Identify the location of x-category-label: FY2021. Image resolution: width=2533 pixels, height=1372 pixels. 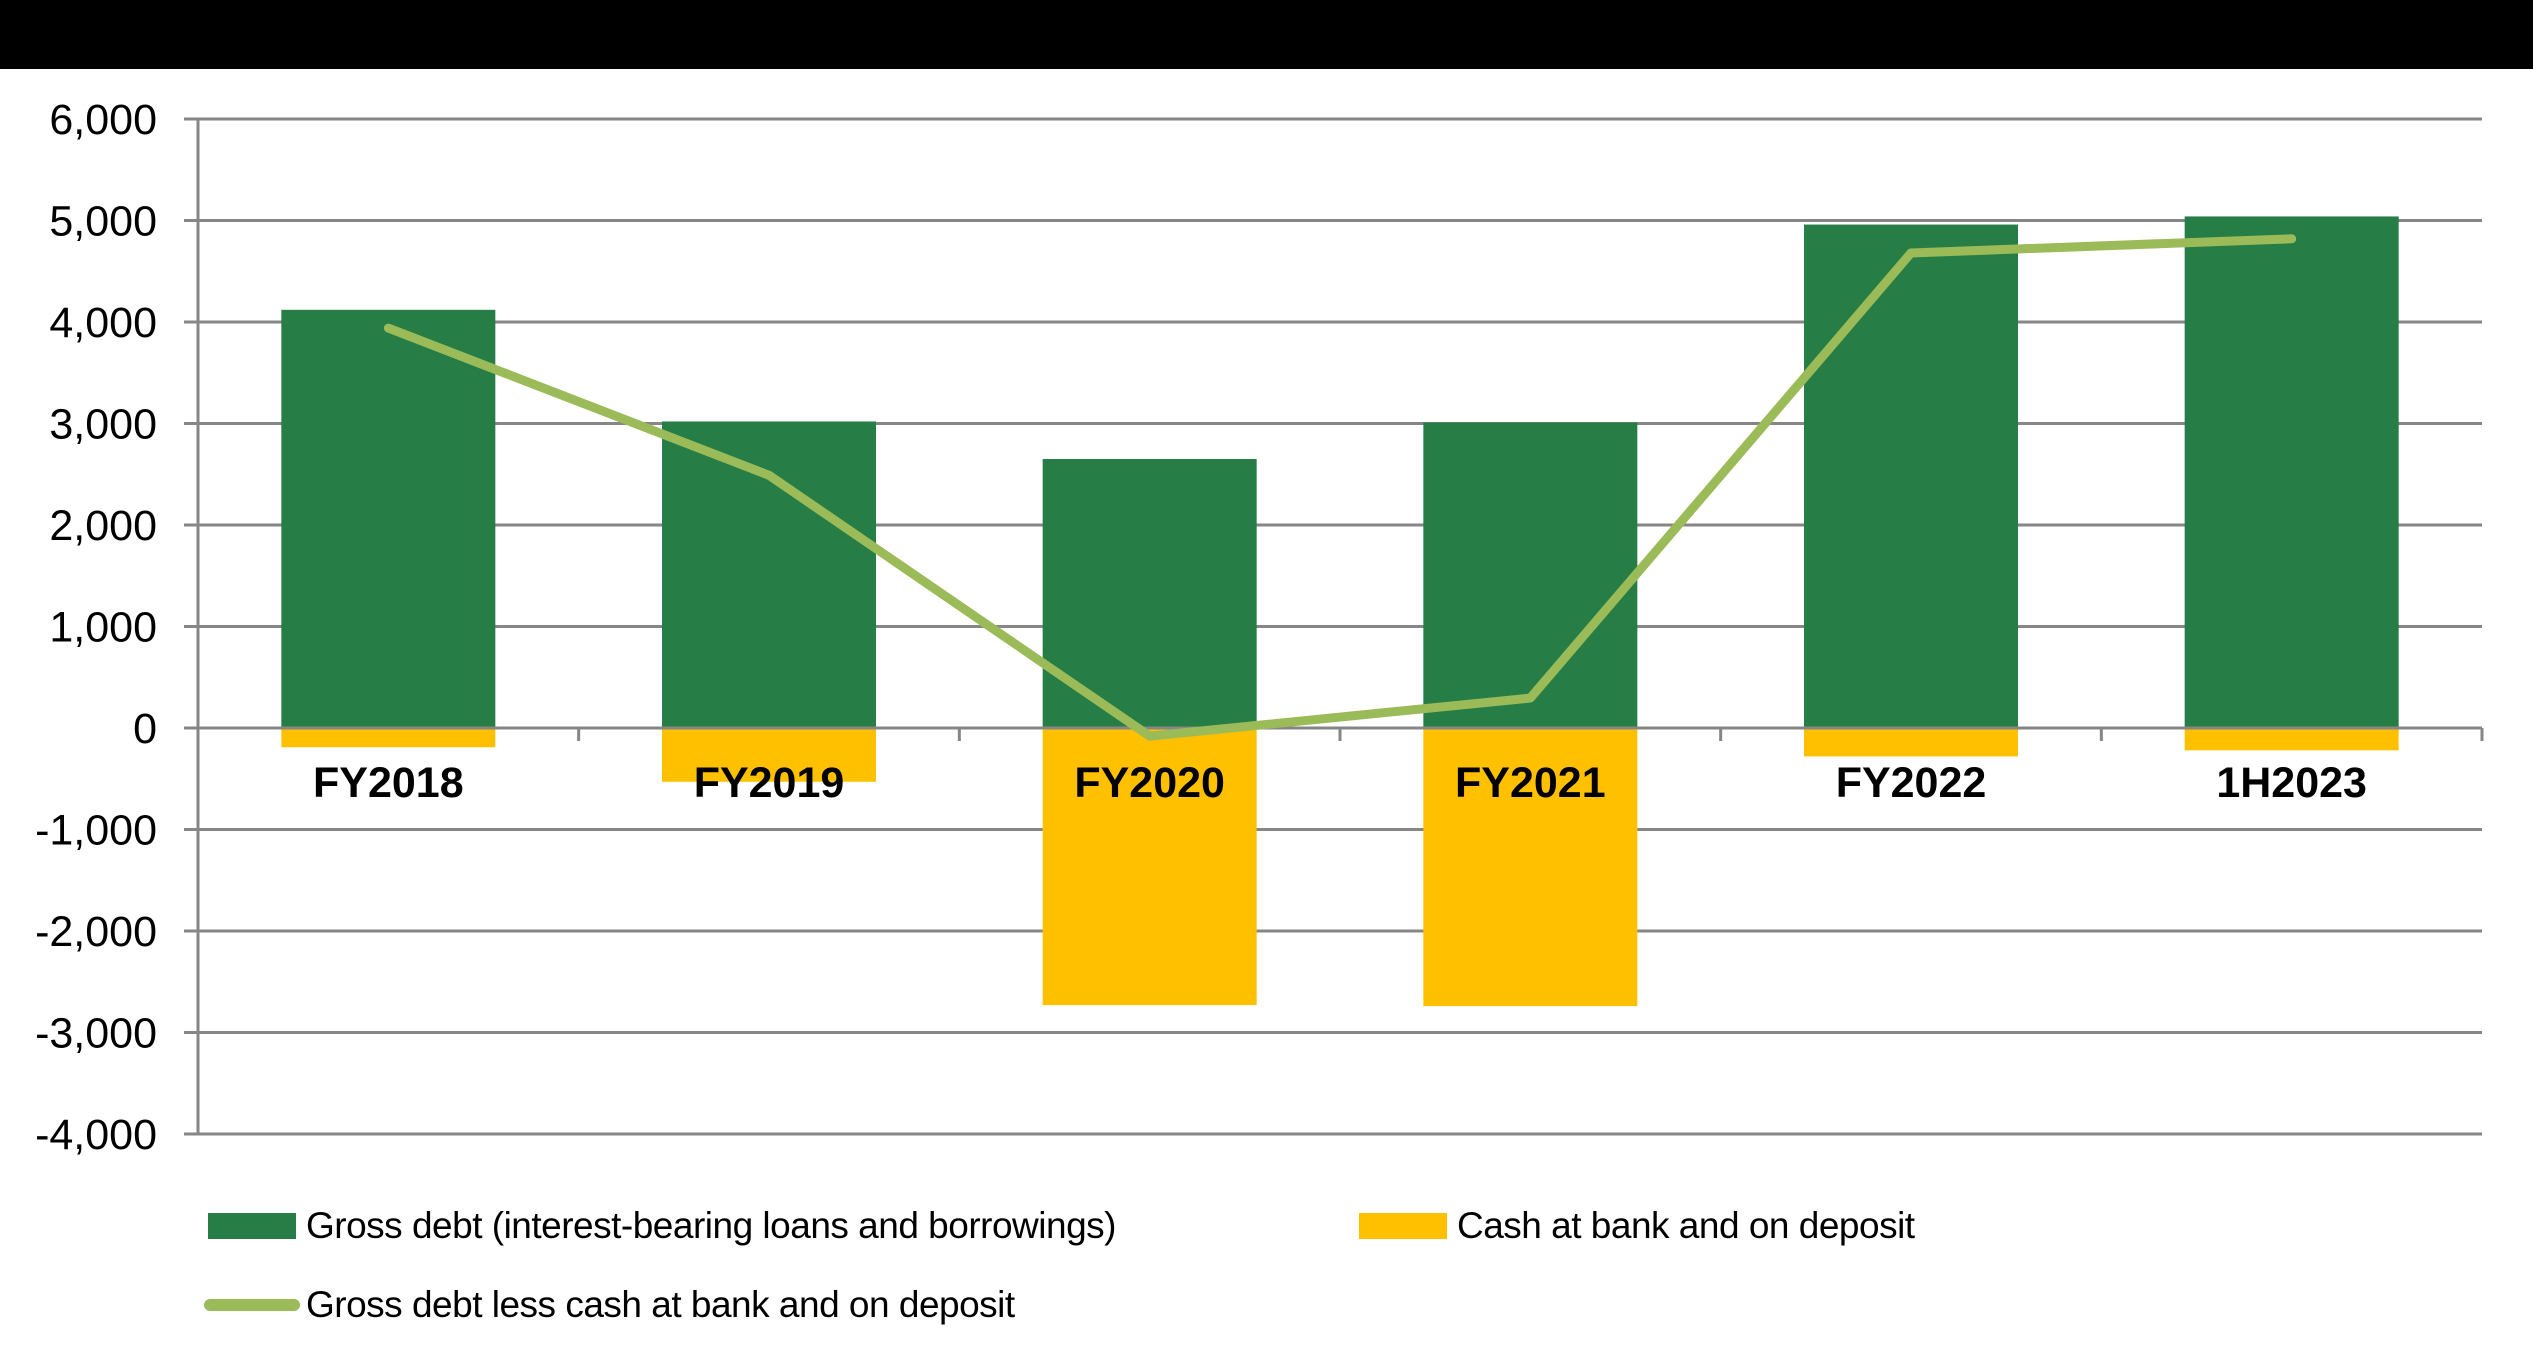
(1530, 783).